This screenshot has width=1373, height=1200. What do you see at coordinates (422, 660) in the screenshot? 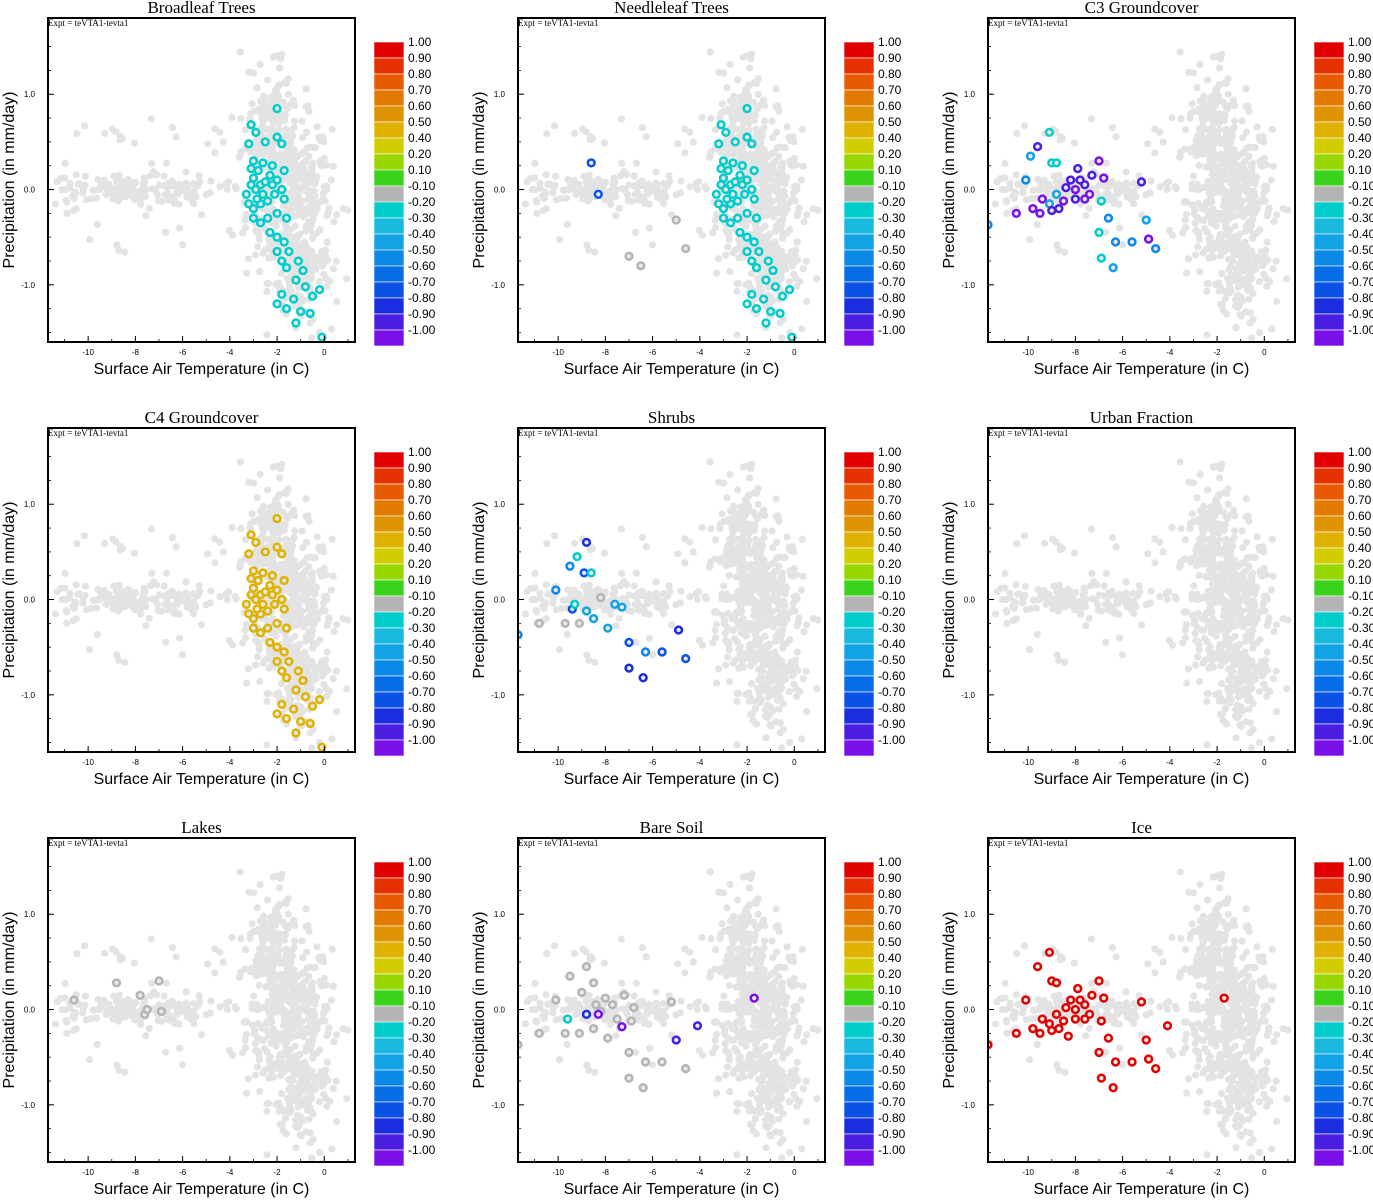
I see `colorbar-label: -0.50` at bounding box center [422, 660].